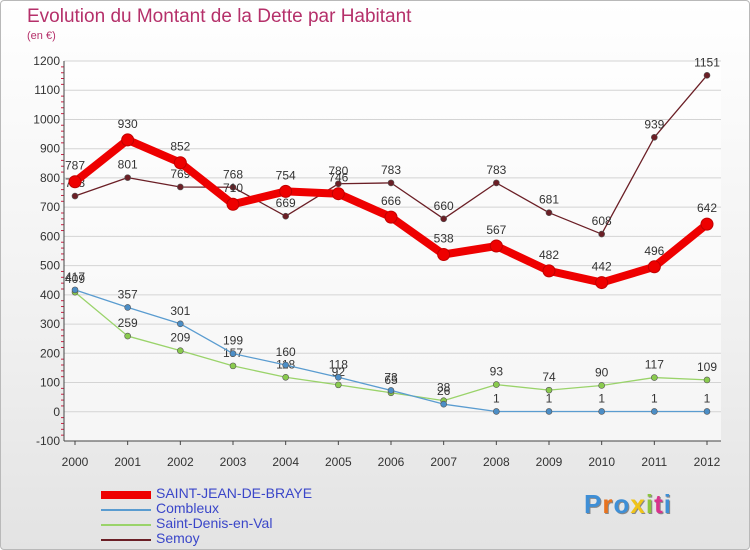 Image resolution: width=750 pixels, height=550 pixels. What do you see at coordinates (50, 236) in the screenshot?
I see `y-tick-label: 600` at bounding box center [50, 236].